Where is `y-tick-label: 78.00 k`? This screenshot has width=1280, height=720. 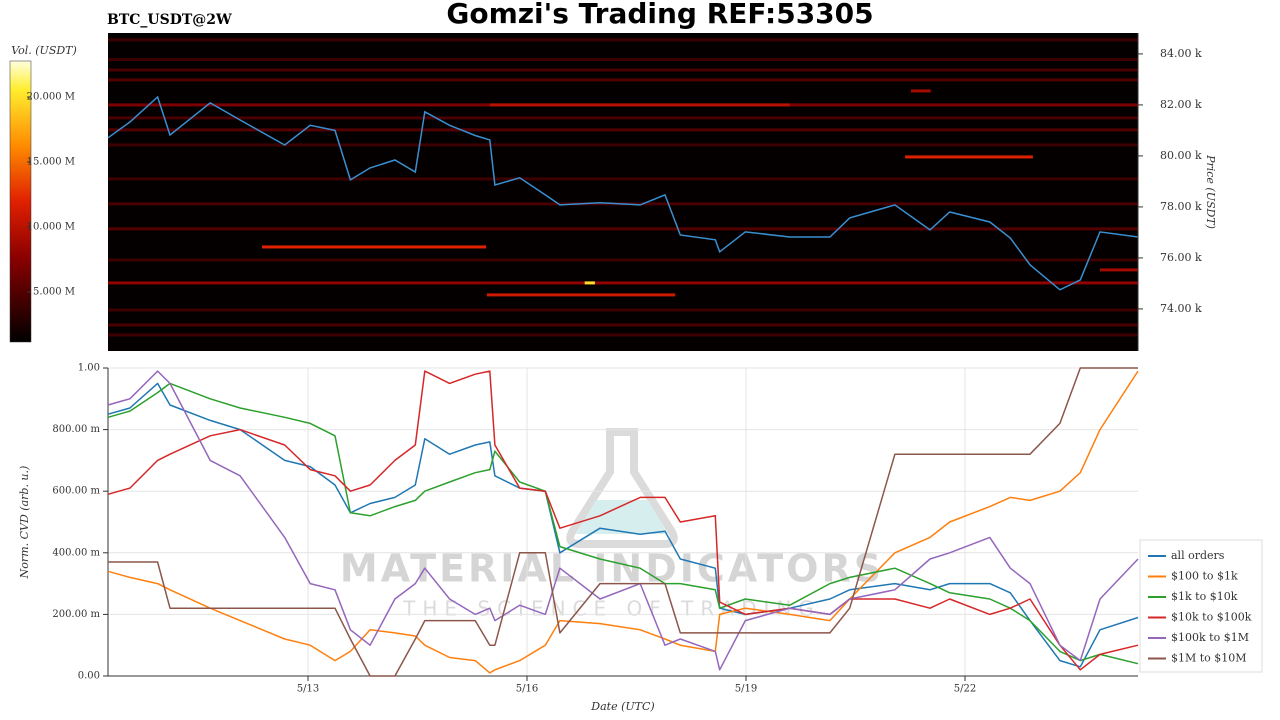 y-tick-label: 78.00 k is located at coordinates (1181, 206).